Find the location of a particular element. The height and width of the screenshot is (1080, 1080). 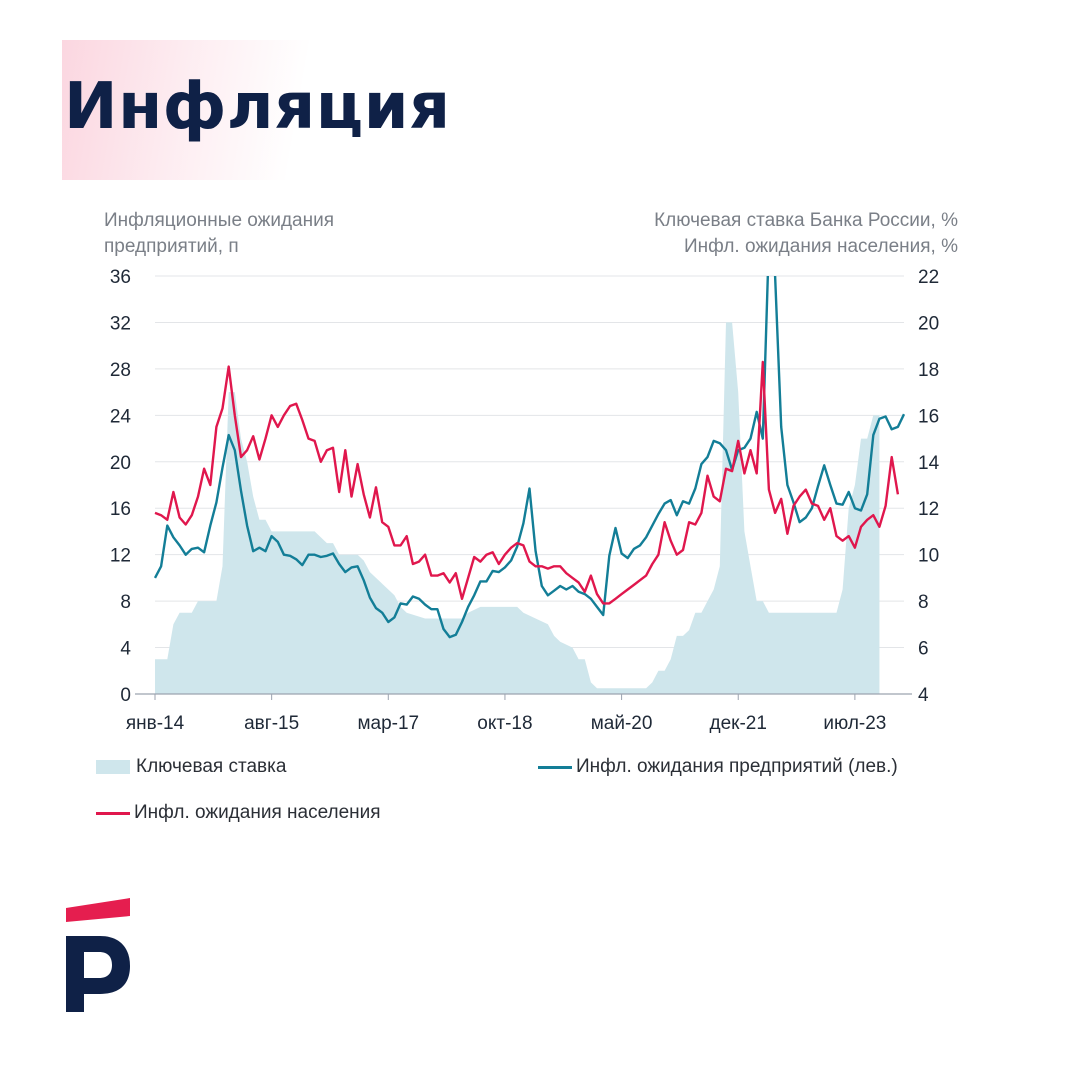

y-right-tick-label: 12 is located at coordinates (928, 509).